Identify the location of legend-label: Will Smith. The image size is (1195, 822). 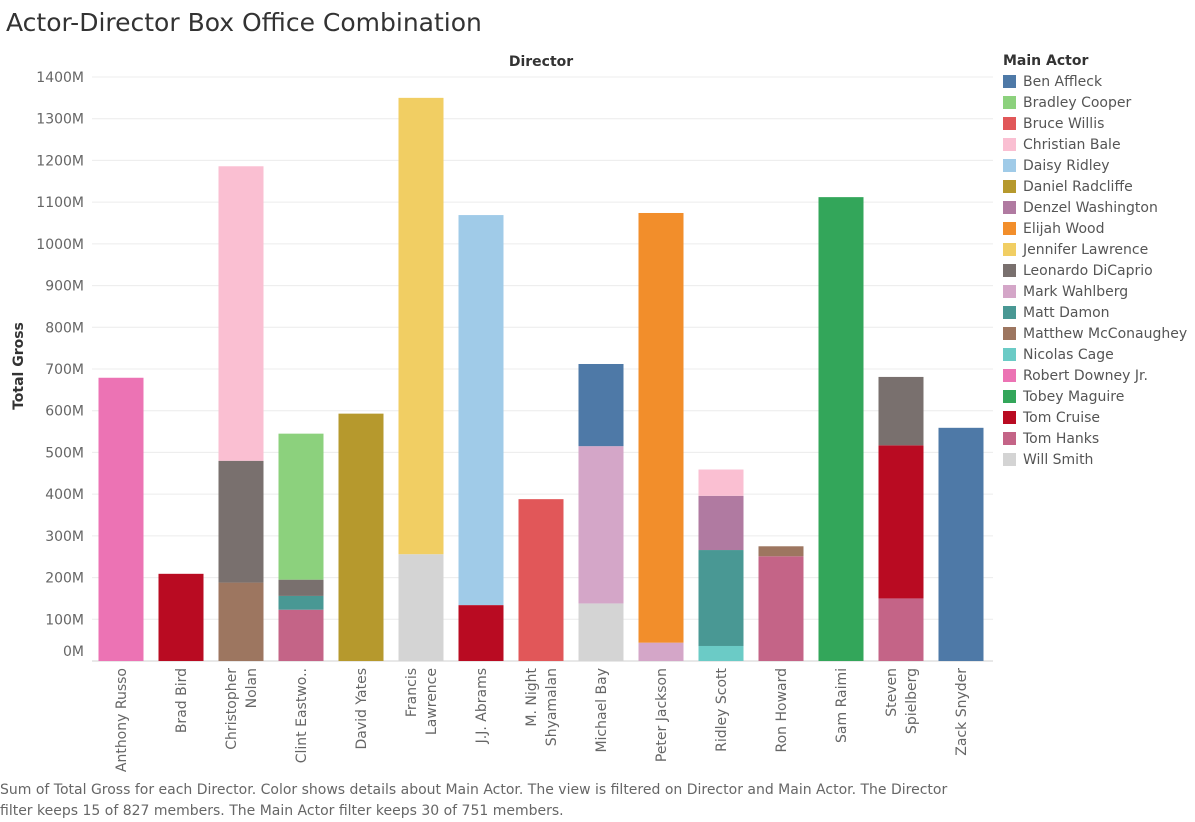
(1058, 459).